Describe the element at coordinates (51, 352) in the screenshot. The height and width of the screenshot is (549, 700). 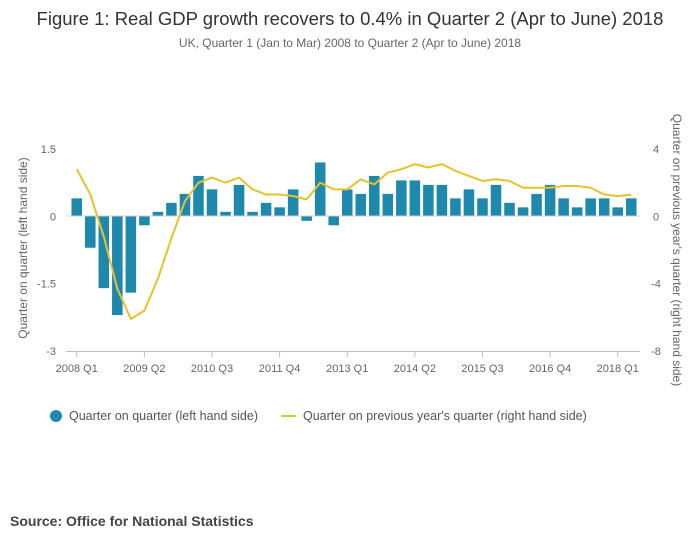
I see `left-tick-label: -3` at that location.